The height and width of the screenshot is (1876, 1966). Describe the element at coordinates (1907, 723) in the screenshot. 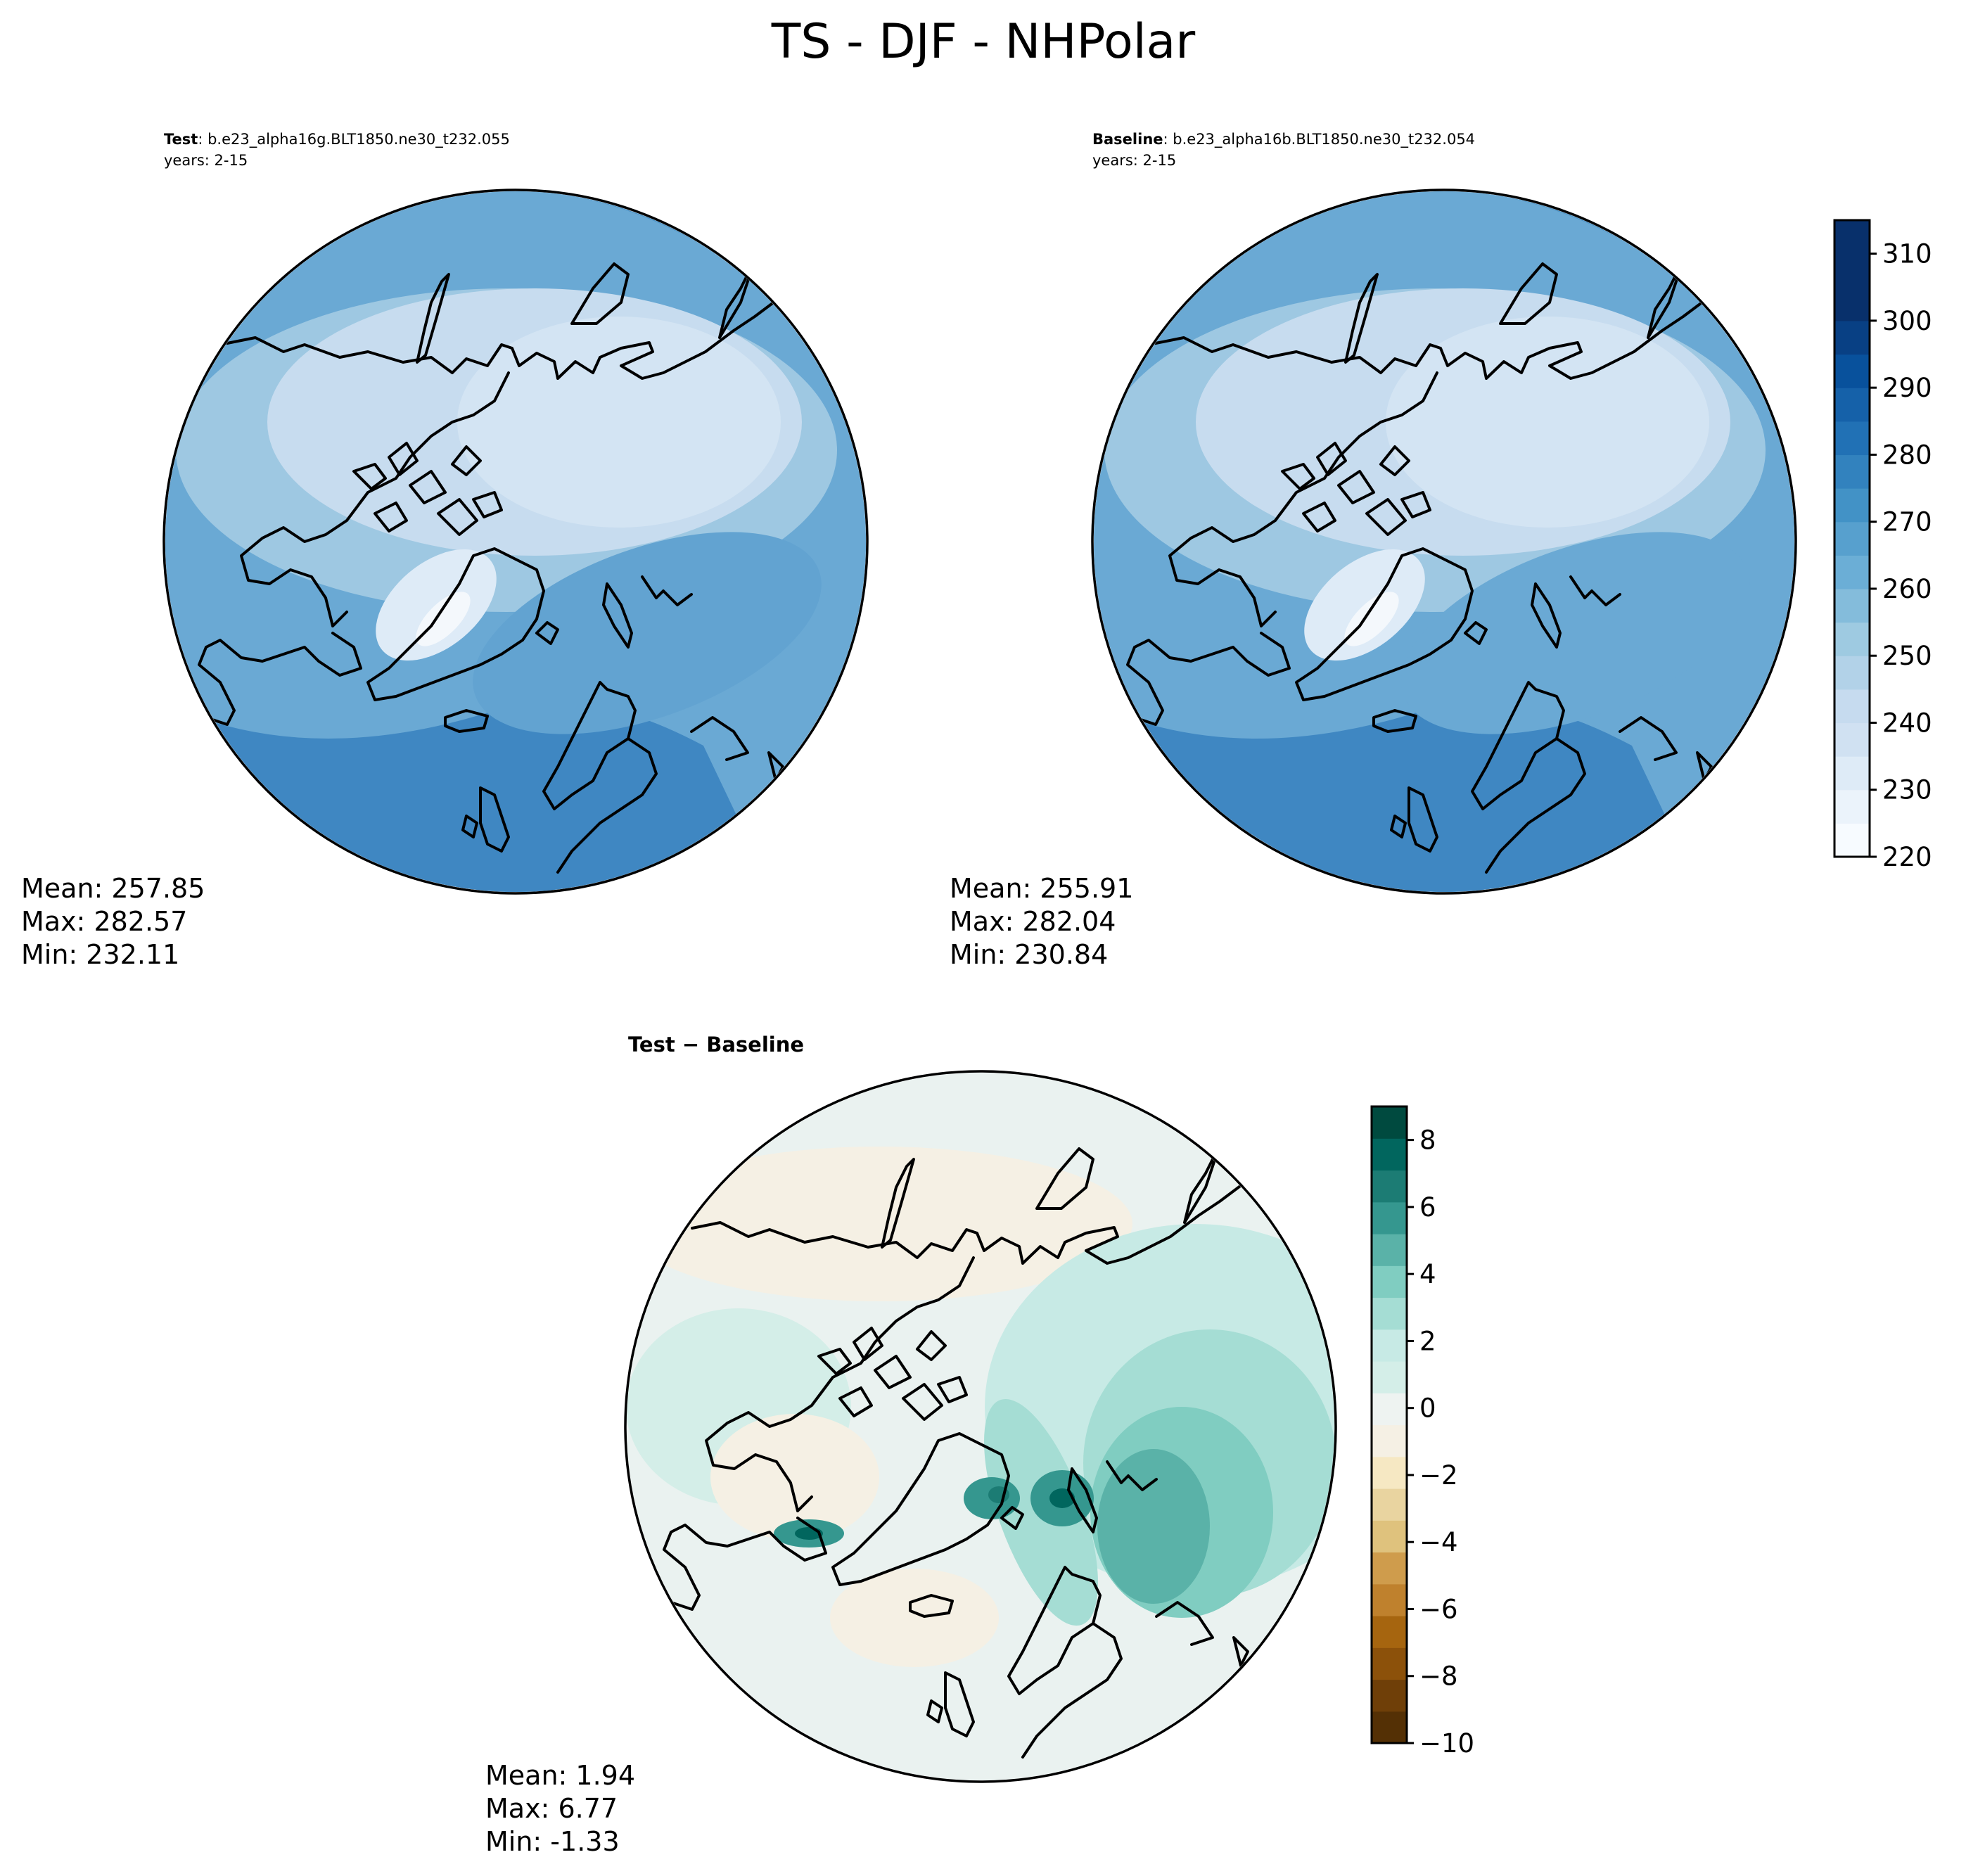

I see `colorbar-tick-label: 240` at that location.